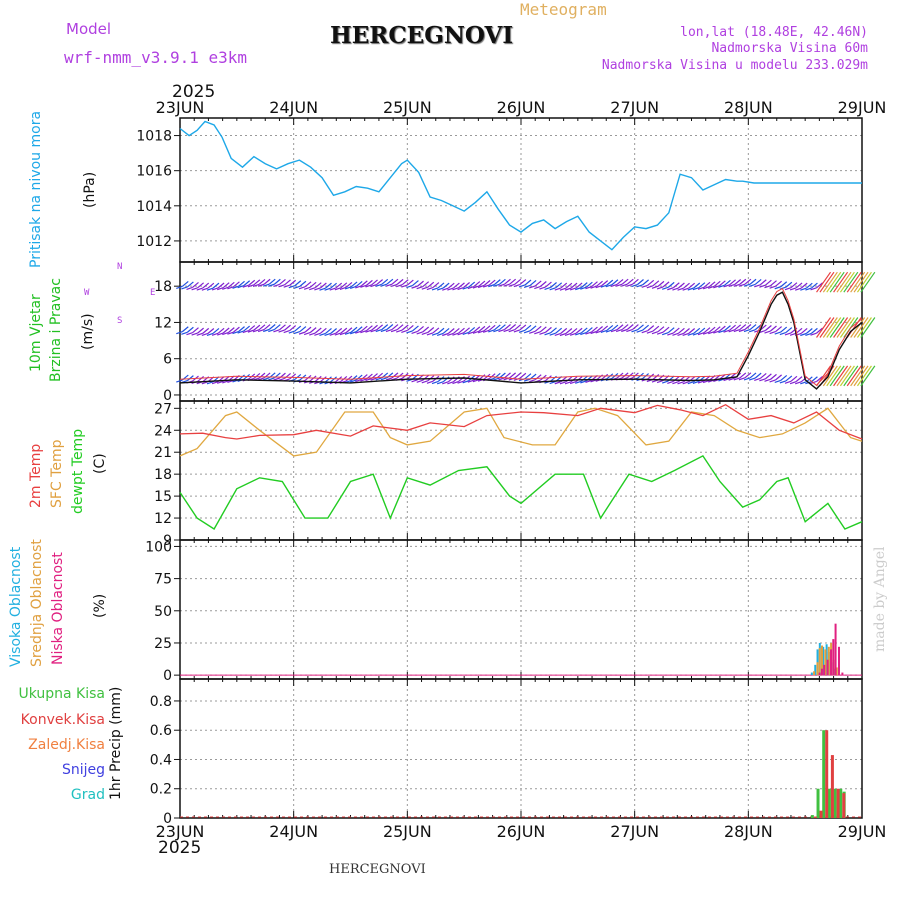  What do you see at coordinates (825, 662) in the screenshot?
I see `cloud-bar` at bounding box center [825, 662].